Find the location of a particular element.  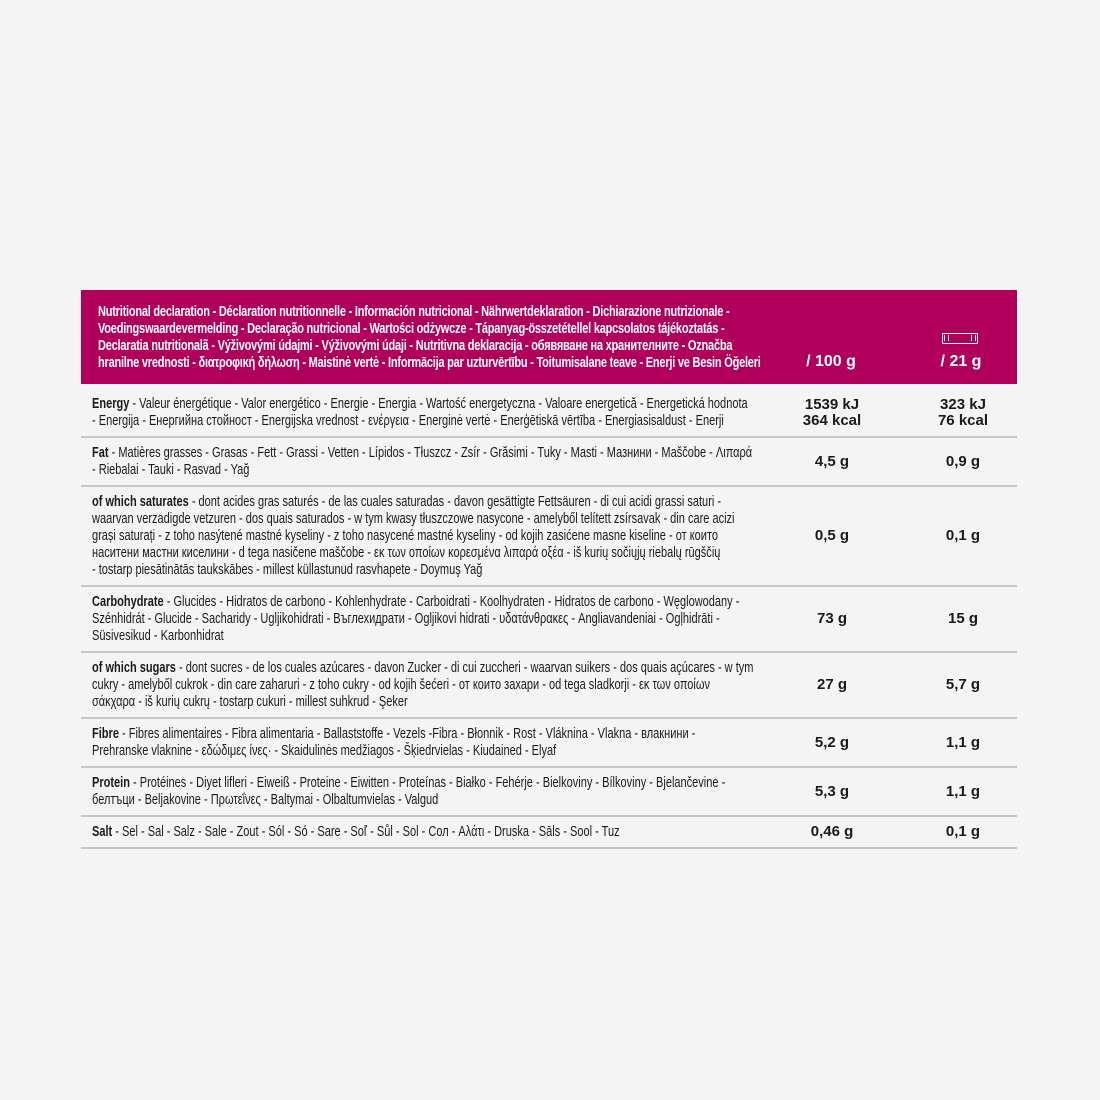

value-per-100g: 73 g is located at coordinates (832, 619).